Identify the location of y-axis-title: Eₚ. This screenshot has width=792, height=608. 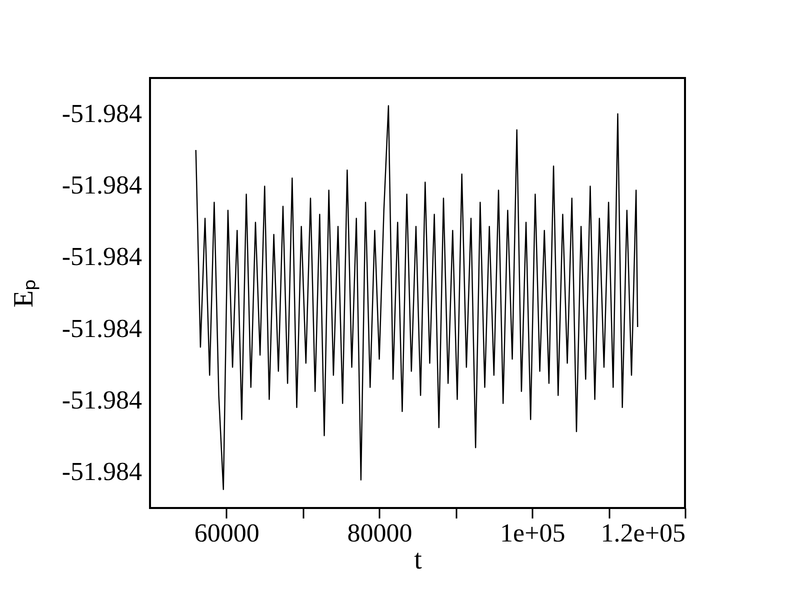
(24, 293).